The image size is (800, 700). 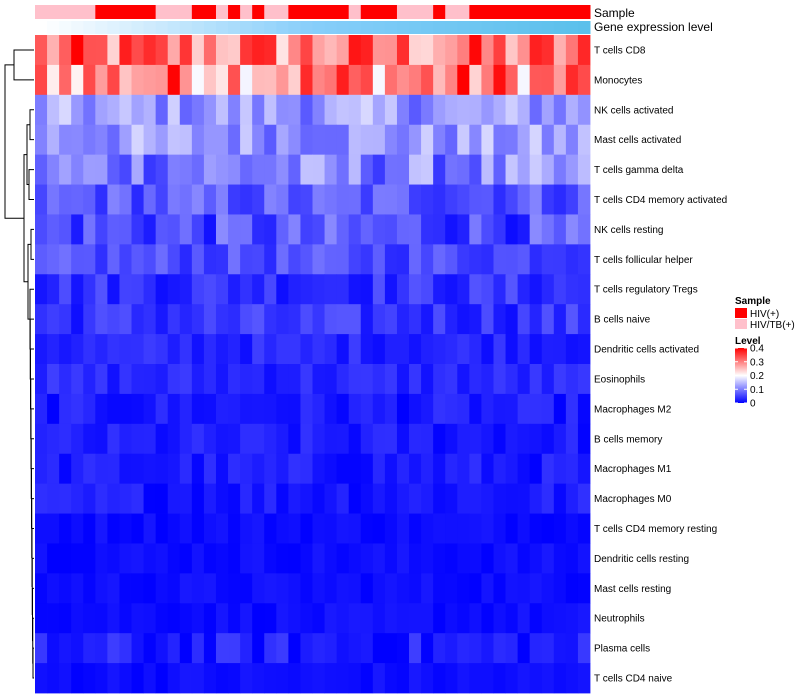 I want to click on legend-swatch-hivtb, so click(x=741, y=324).